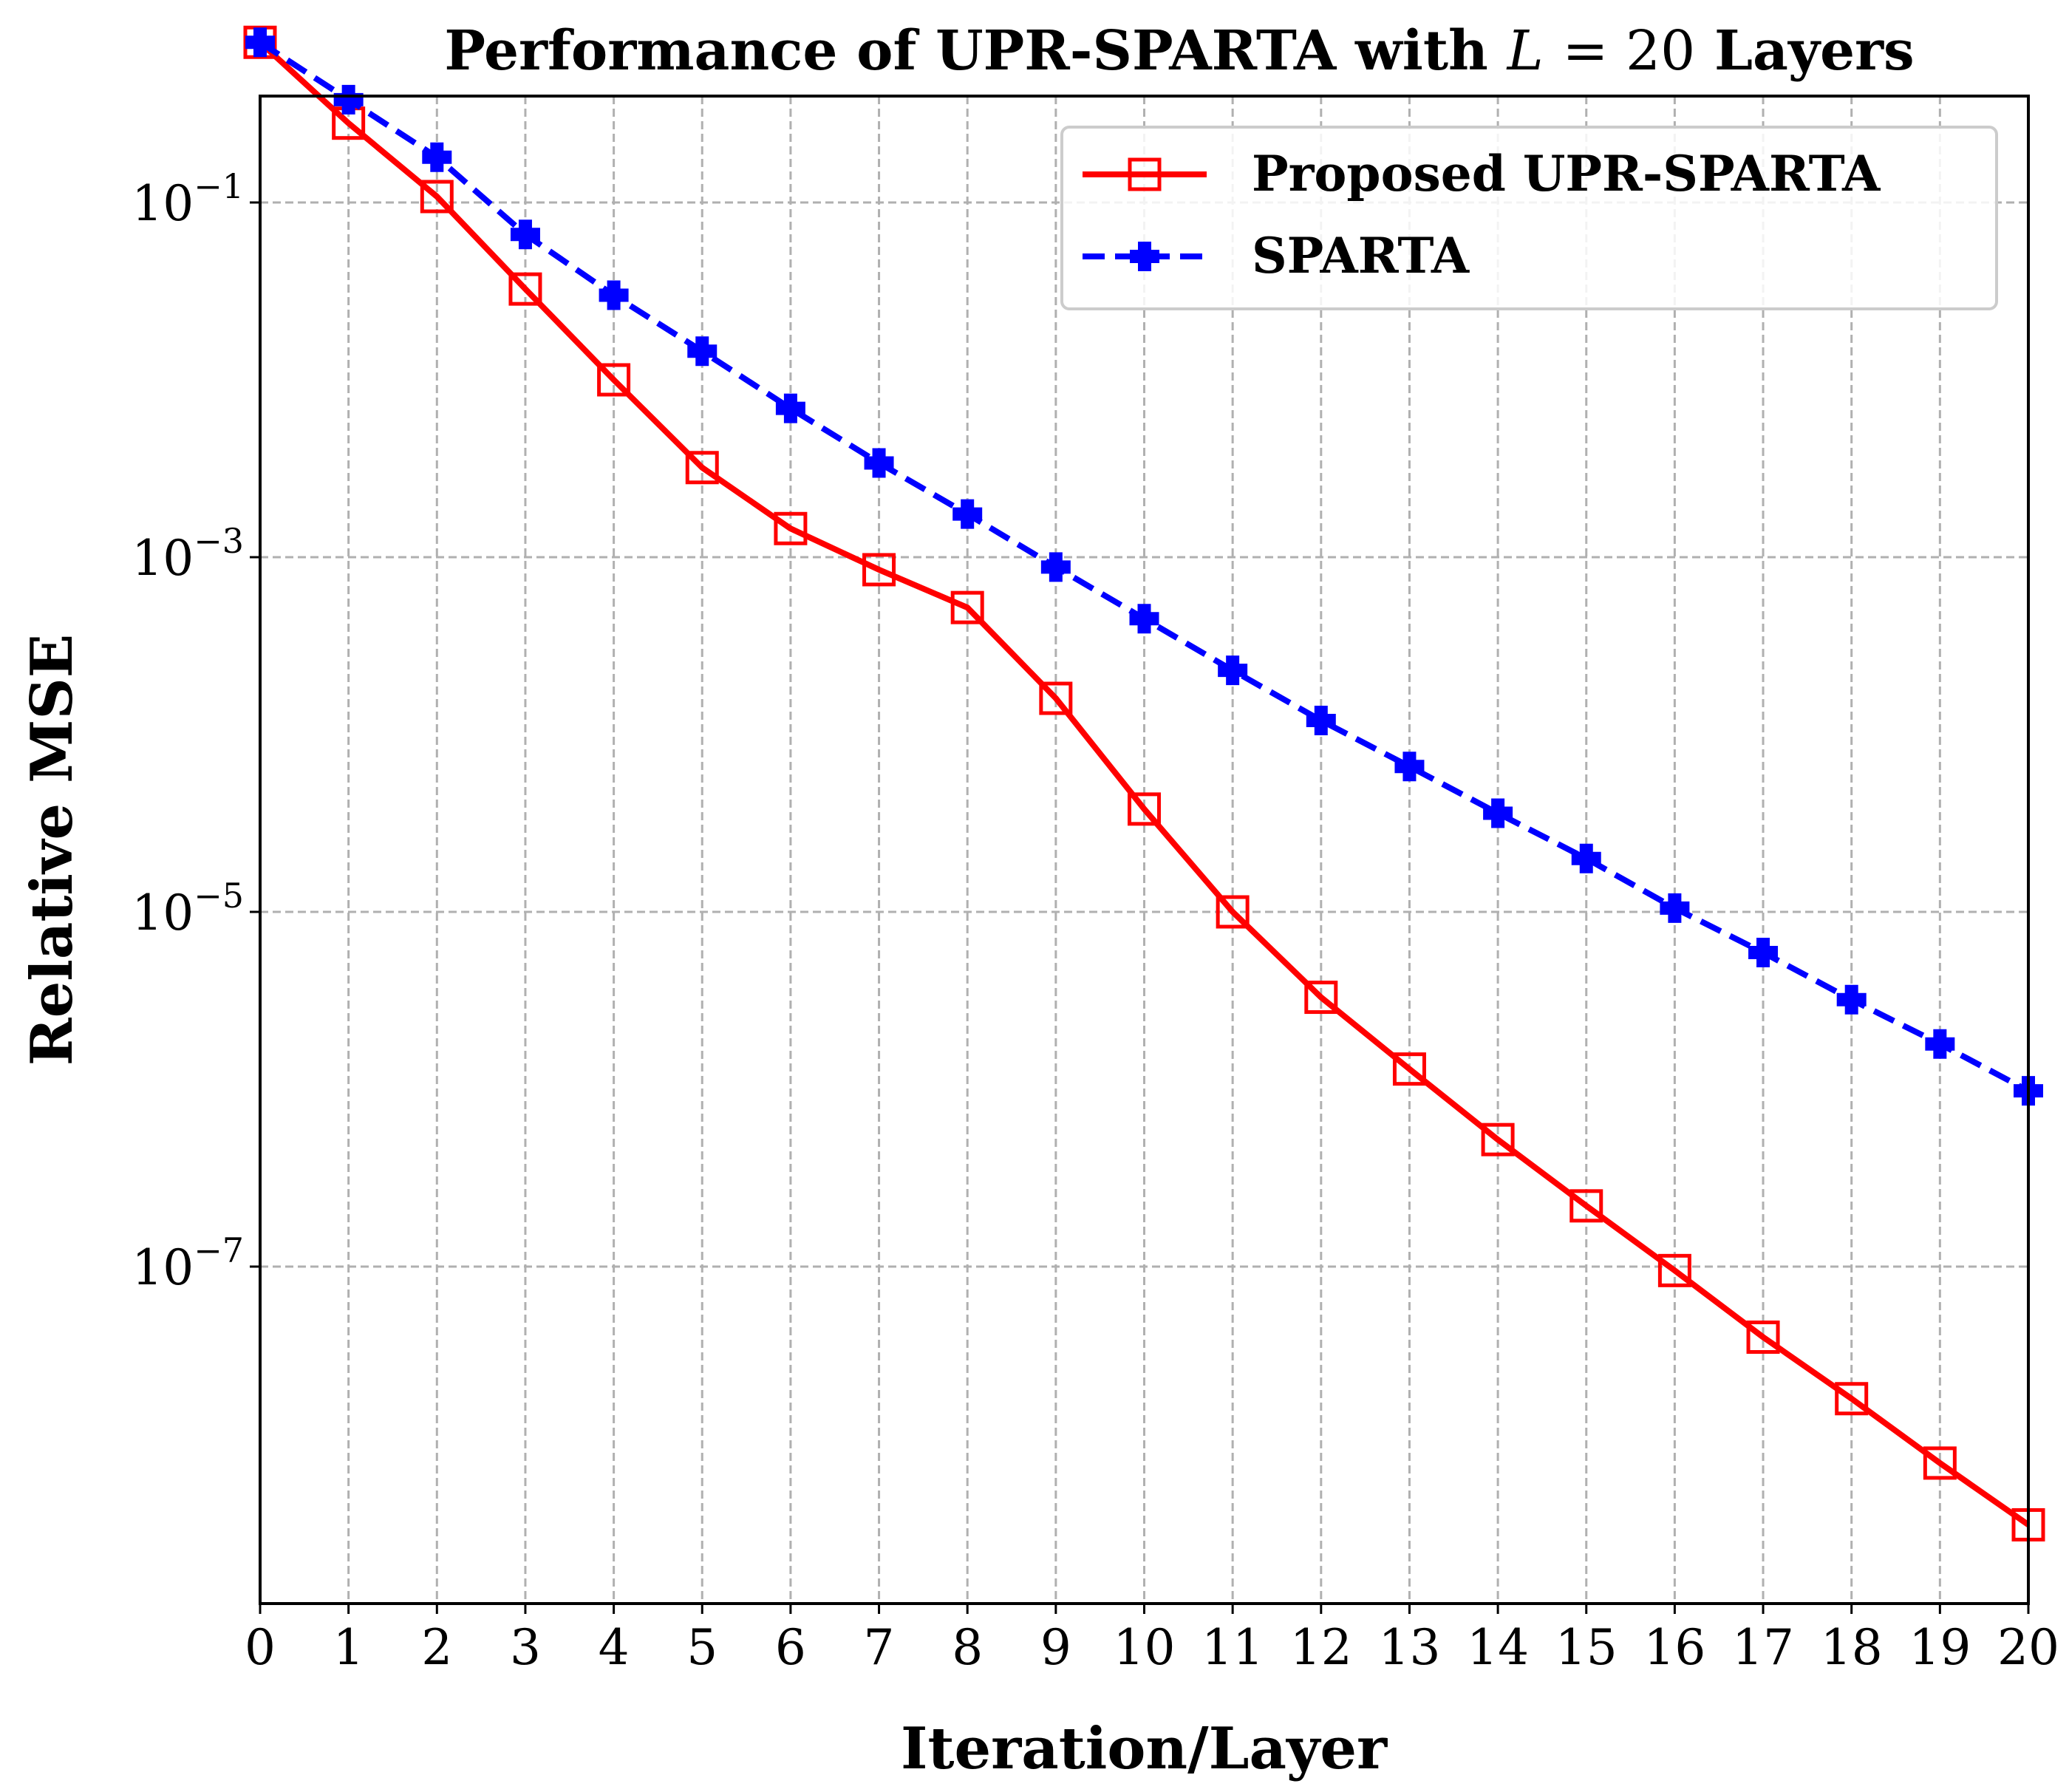 The width and height of the screenshot is (2069, 1792). I want to click on y-tick-label: 10⁻³, so click(188, 554).